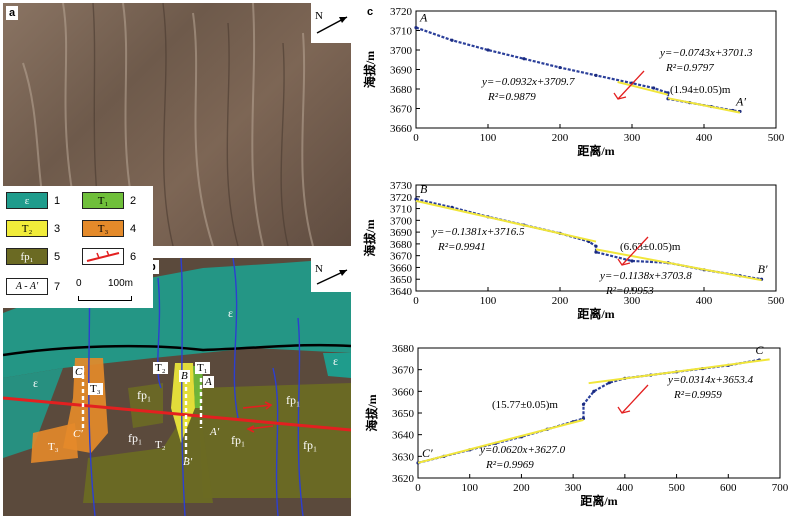 The height and width of the screenshot is (519, 794). I want to click on fault-symbol-icon, so click(103, 256).